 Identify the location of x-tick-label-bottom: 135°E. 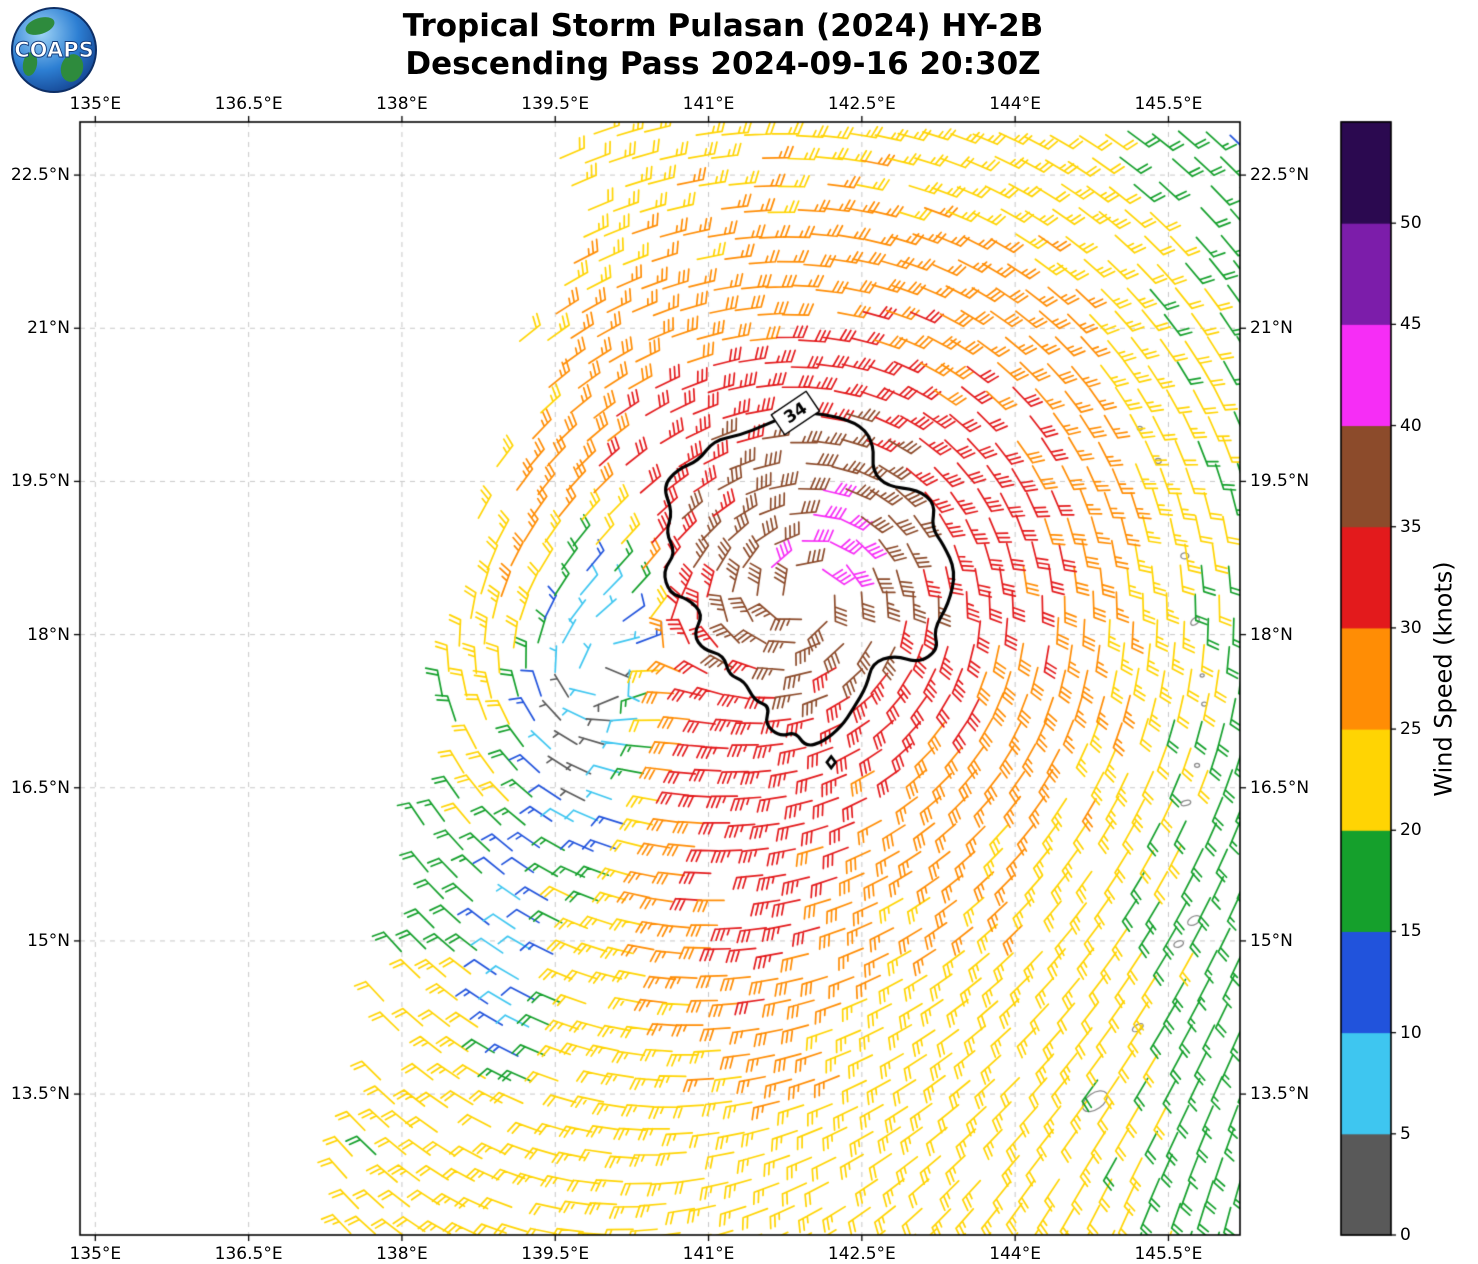
(95, 1254).